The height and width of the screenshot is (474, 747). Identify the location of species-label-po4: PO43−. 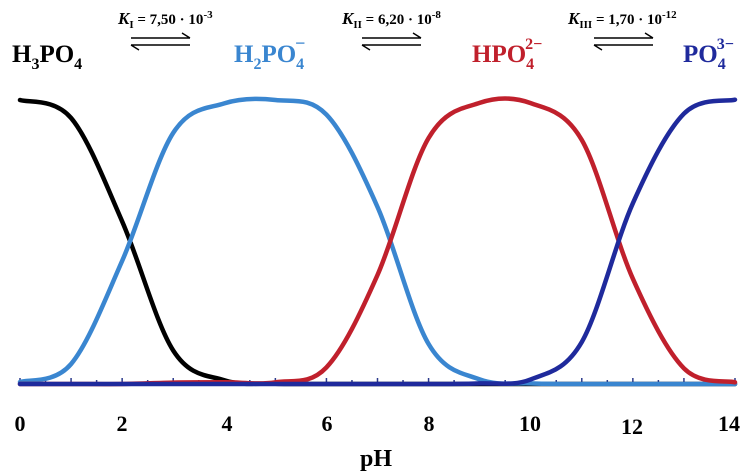
(708, 54).